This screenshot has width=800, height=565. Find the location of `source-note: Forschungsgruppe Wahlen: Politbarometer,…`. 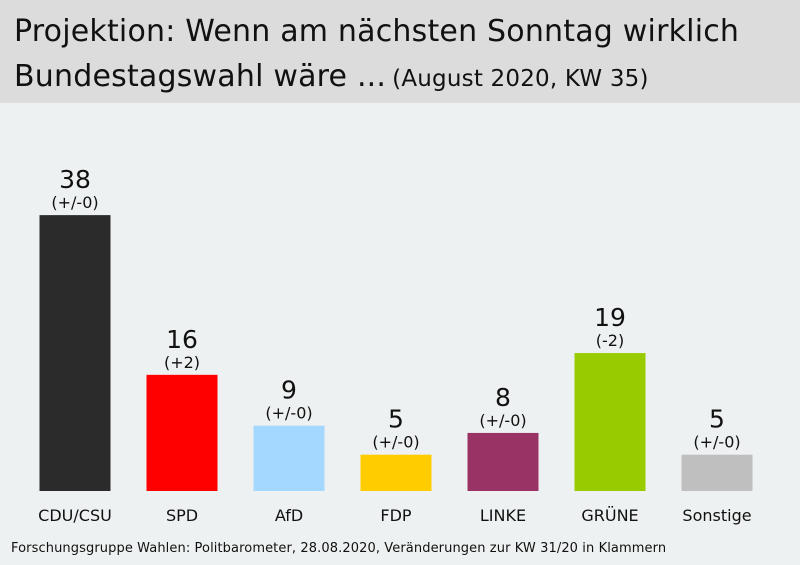

source-note: Forschungsgruppe Wahlen: Politbarometer,… is located at coordinates (339, 548).